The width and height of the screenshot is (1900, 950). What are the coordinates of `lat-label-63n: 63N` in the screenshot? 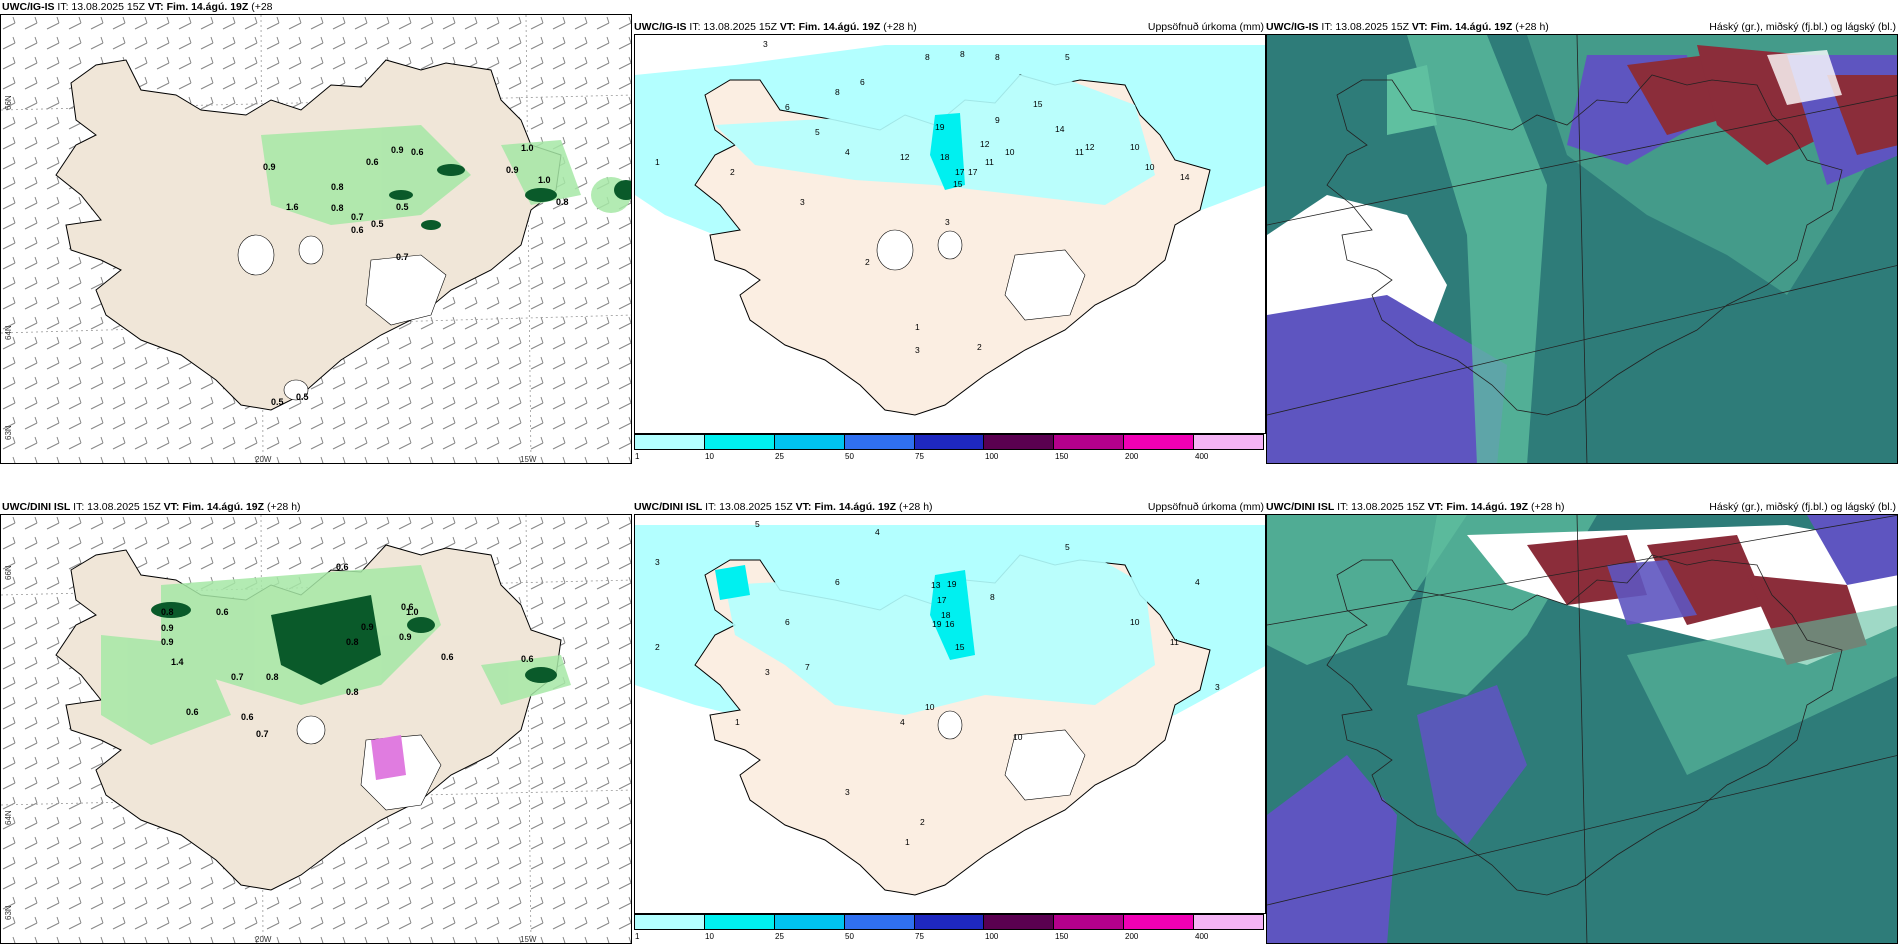 It's located at (8, 912).